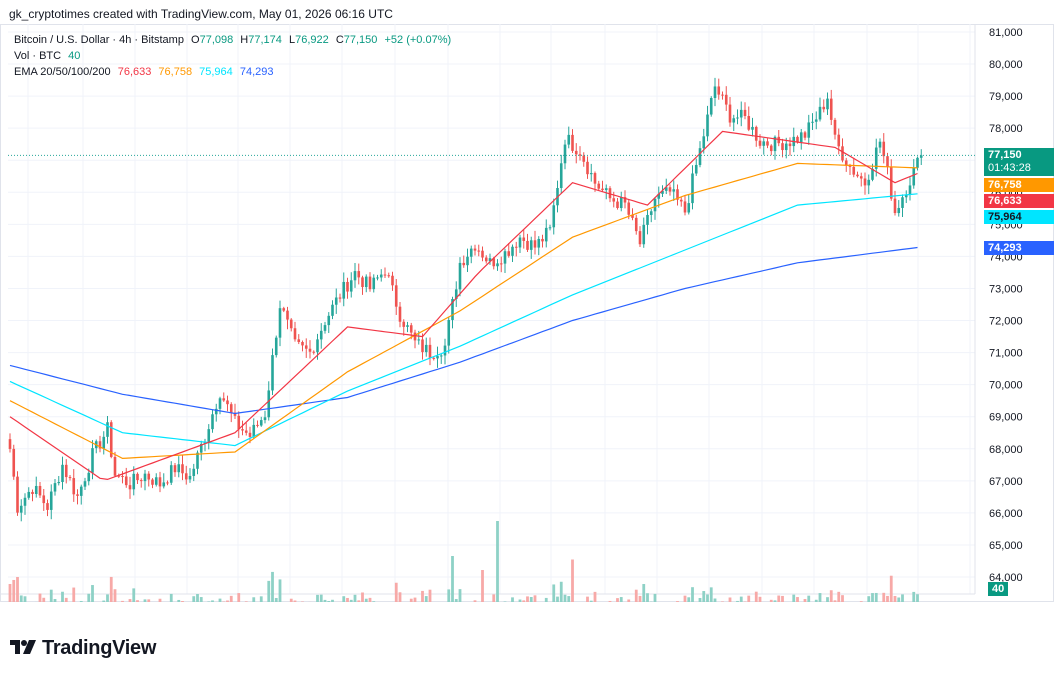 This screenshot has width=1054, height=675. Describe the element at coordinates (1006, 418) in the screenshot. I see `y-tick-label: 69,000` at that location.